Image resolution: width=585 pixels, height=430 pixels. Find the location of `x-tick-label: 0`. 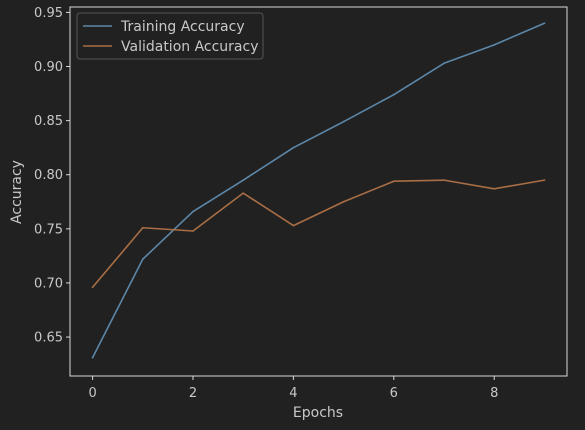

x-tick-label: 0 is located at coordinates (92, 393).